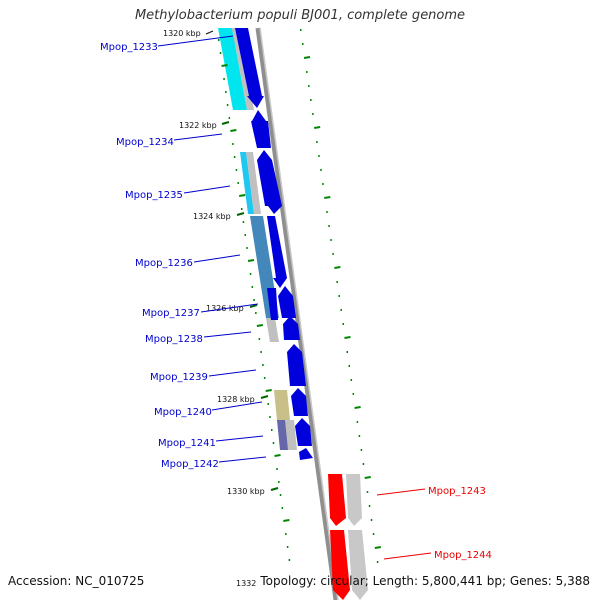  What do you see at coordinates (236, 399) in the screenshot?
I see `tick-label-1328: 1328 kbp` at bounding box center [236, 399].